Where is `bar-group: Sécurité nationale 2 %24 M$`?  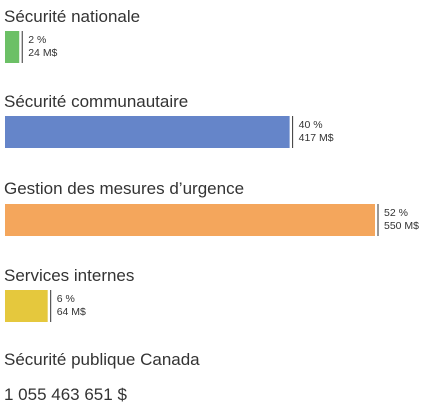 bar-group: Sécurité nationale 2 %24 M$ is located at coordinates (72, 35).